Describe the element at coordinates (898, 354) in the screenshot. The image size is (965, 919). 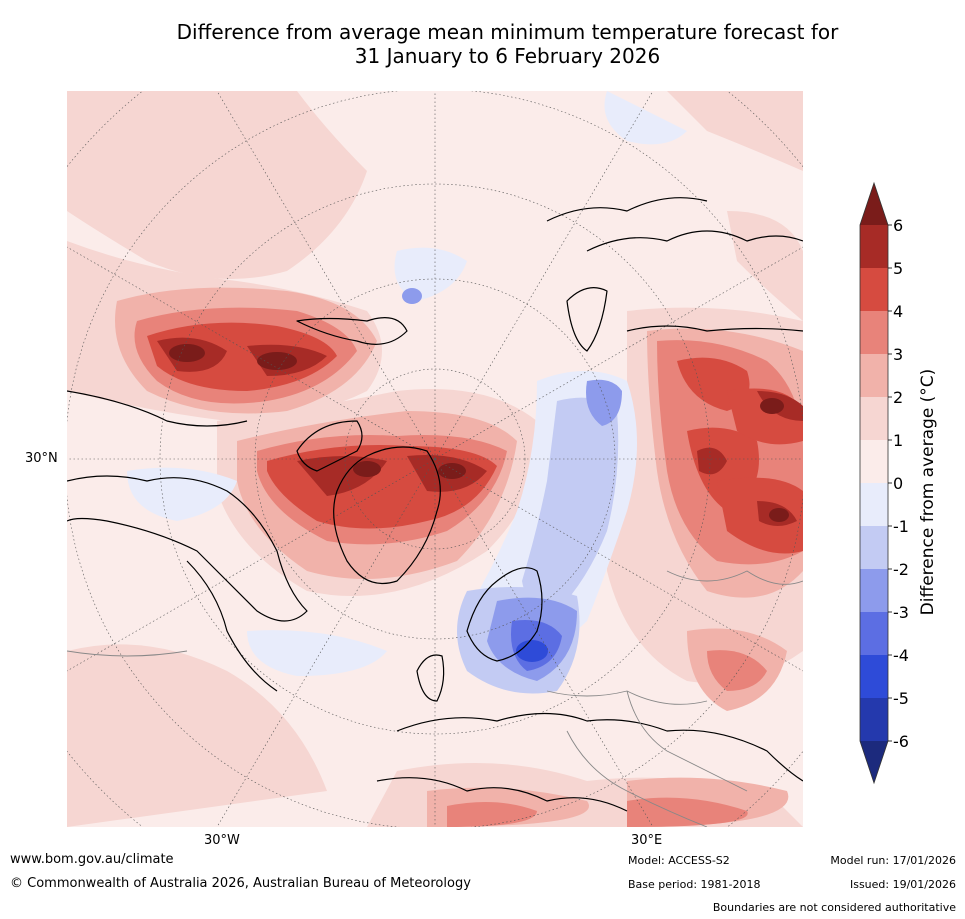
I see `colorbar-tick-label: 3` at that location.